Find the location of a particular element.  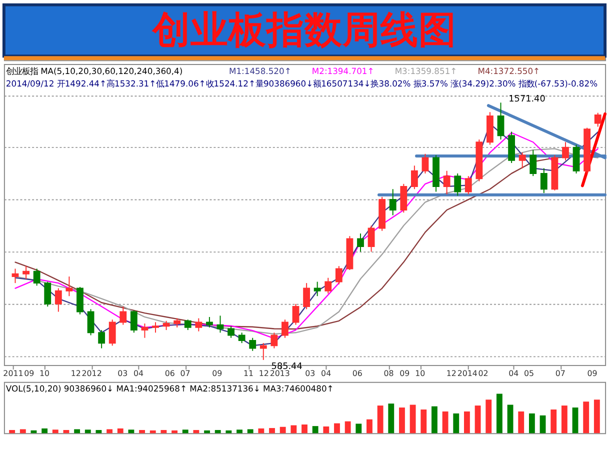

text: M3:1359.851↑ is located at coordinates (426, 71).